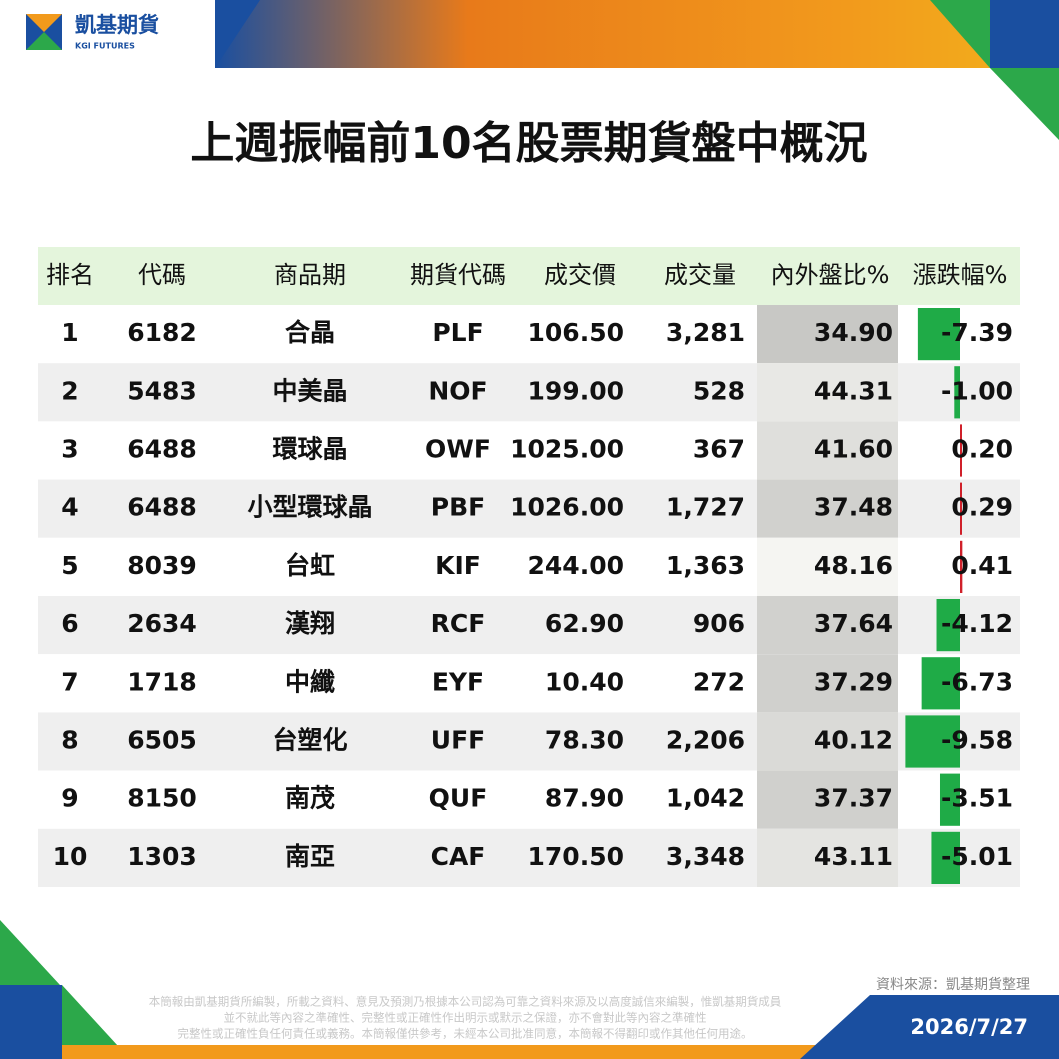  I want to click on logo-sub: KGI FUTURES, so click(105, 46).